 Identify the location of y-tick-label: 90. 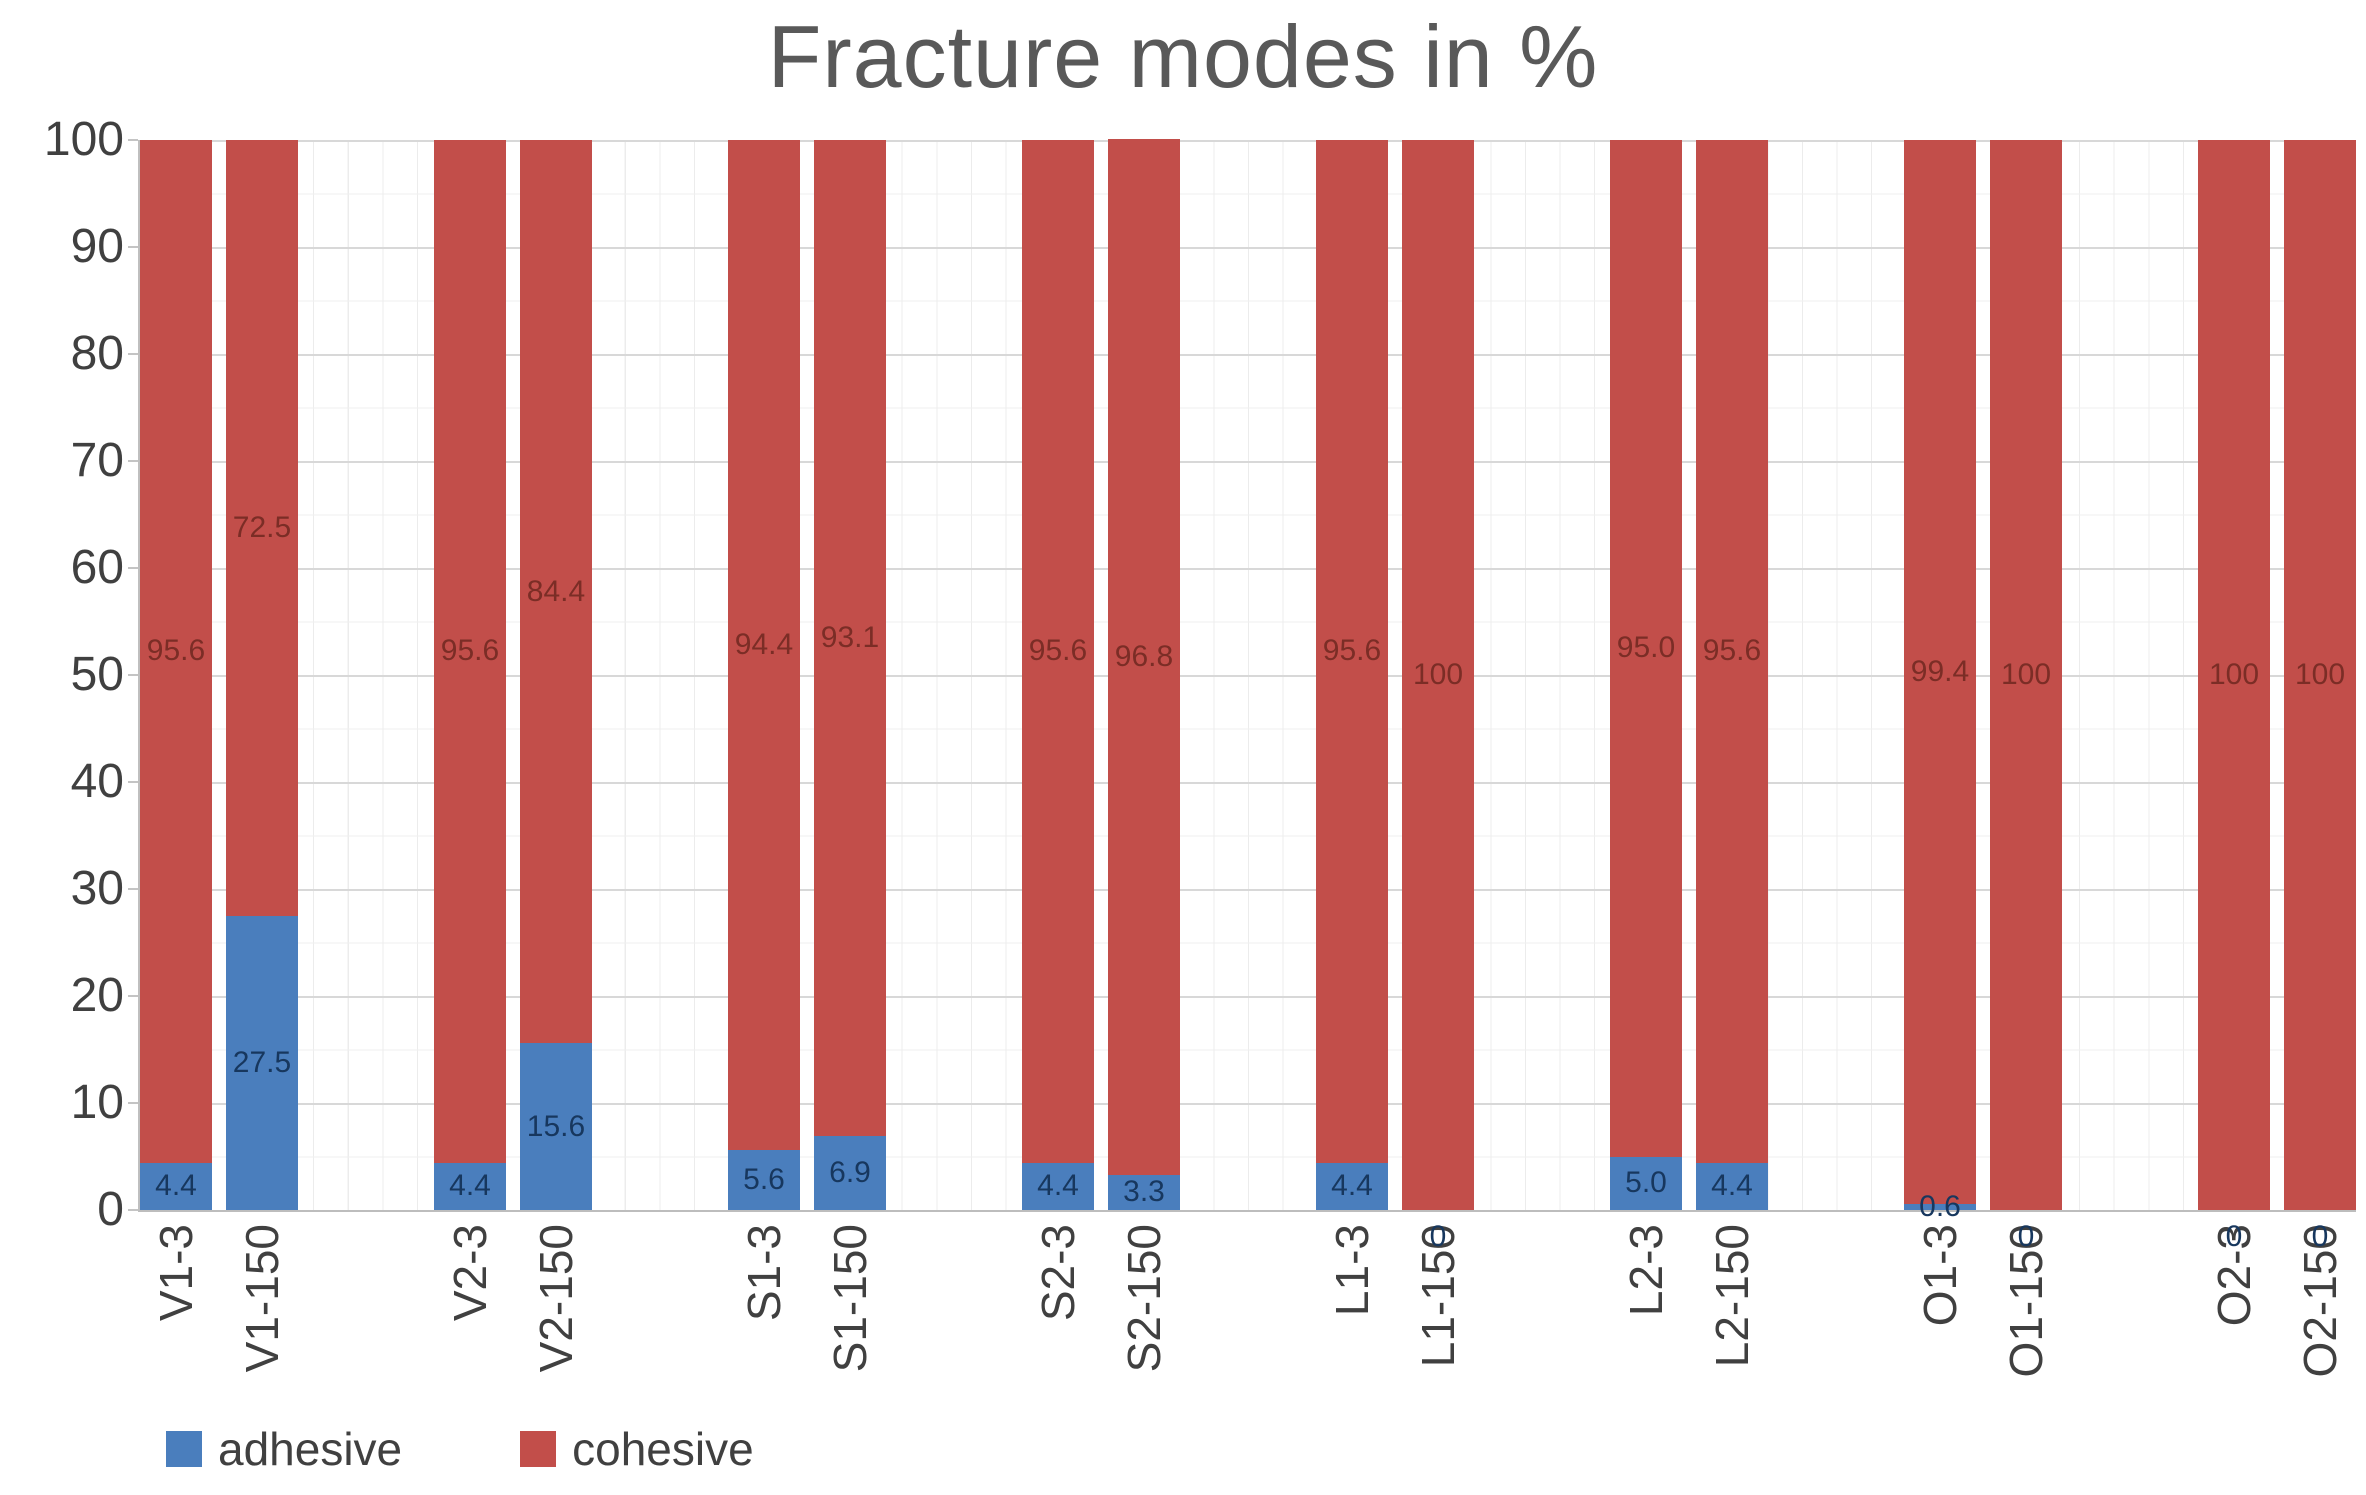
(97, 246).